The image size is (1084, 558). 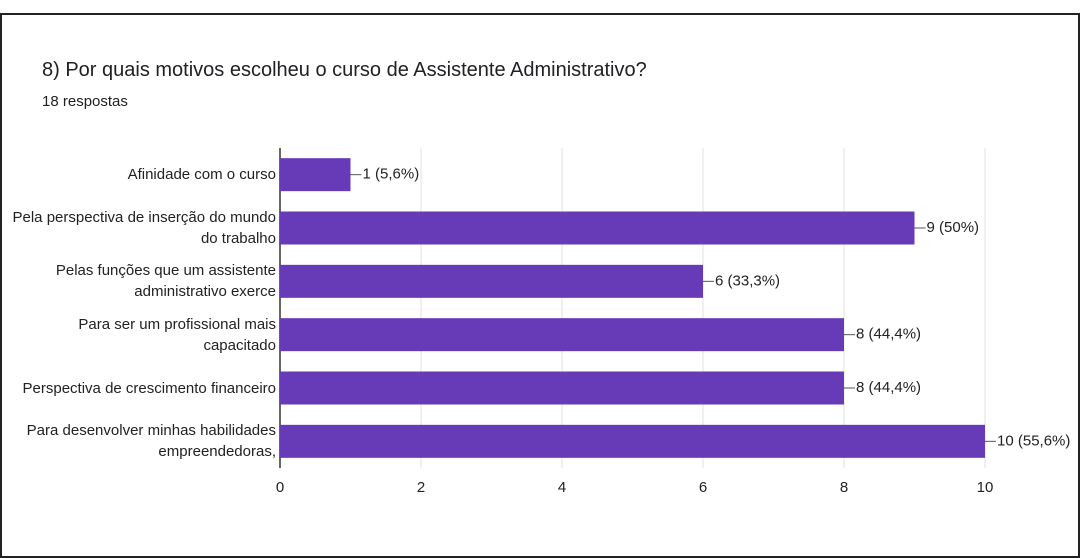 I want to click on data-label: 1 (5,6%), so click(x=391, y=174).